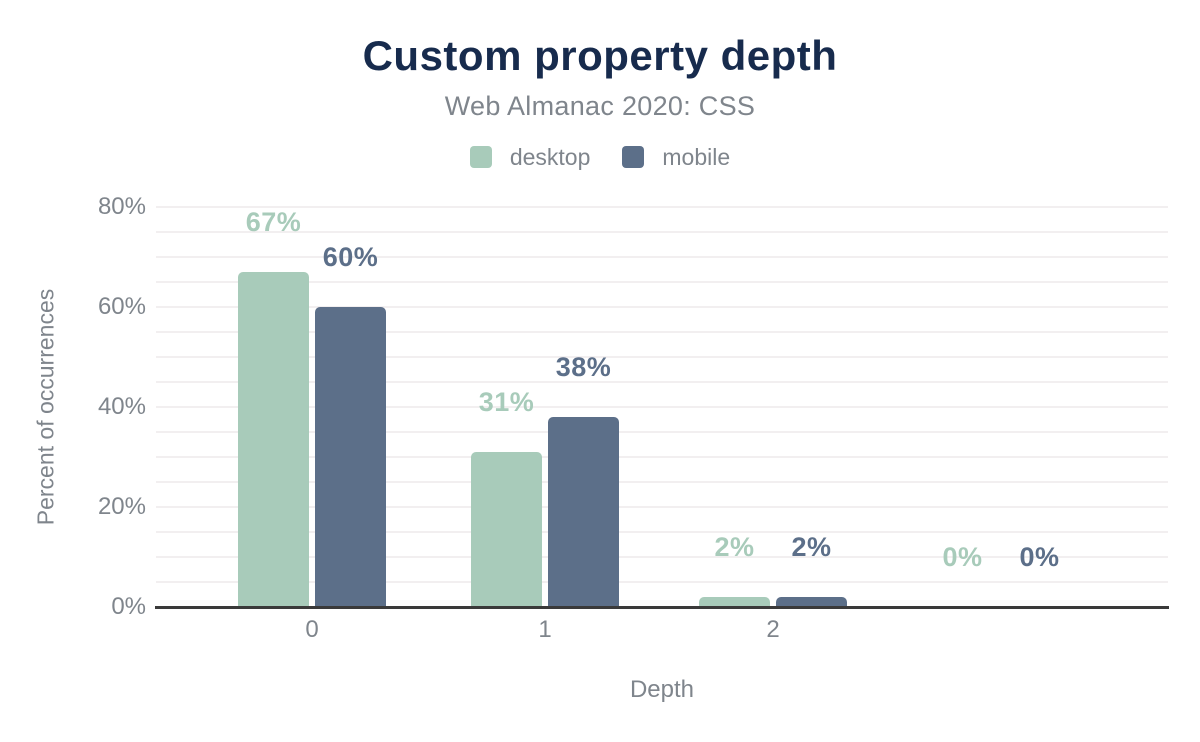 The height and width of the screenshot is (742, 1200). What do you see at coordinates (600, 157) in the screenshot?
I see `legend: desktop mobile` at bounding box center [600, 157].